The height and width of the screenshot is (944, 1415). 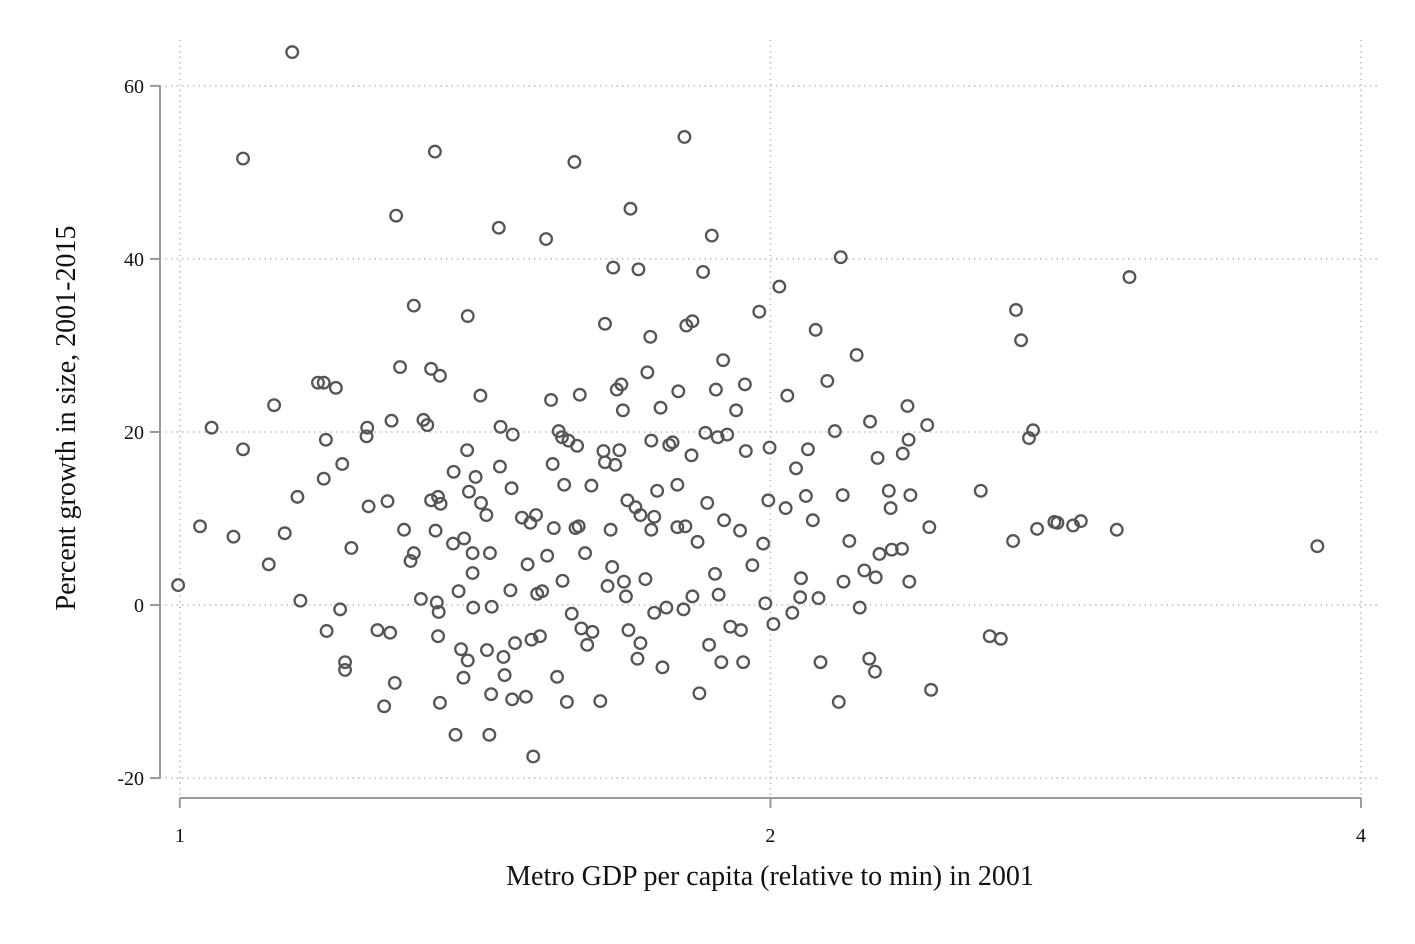 I want to click on y-tick-label: 20, so click(x=134, y=433).